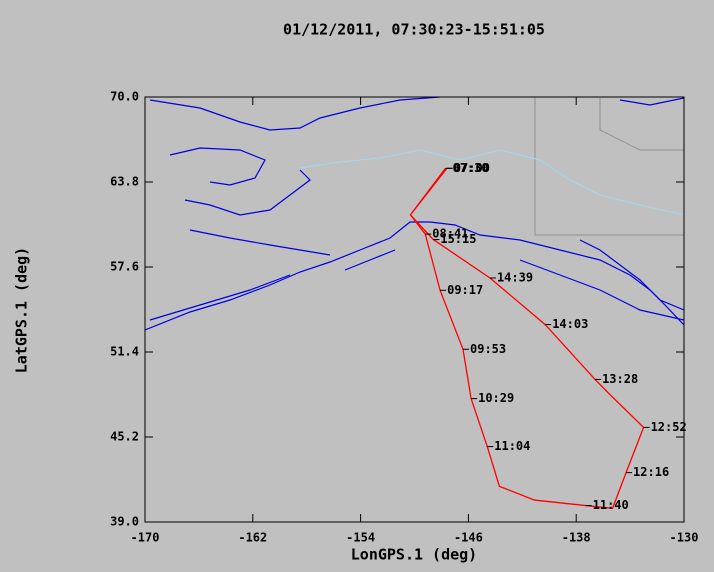  I want to click on x-tick-label: -154, so click(360, 538).